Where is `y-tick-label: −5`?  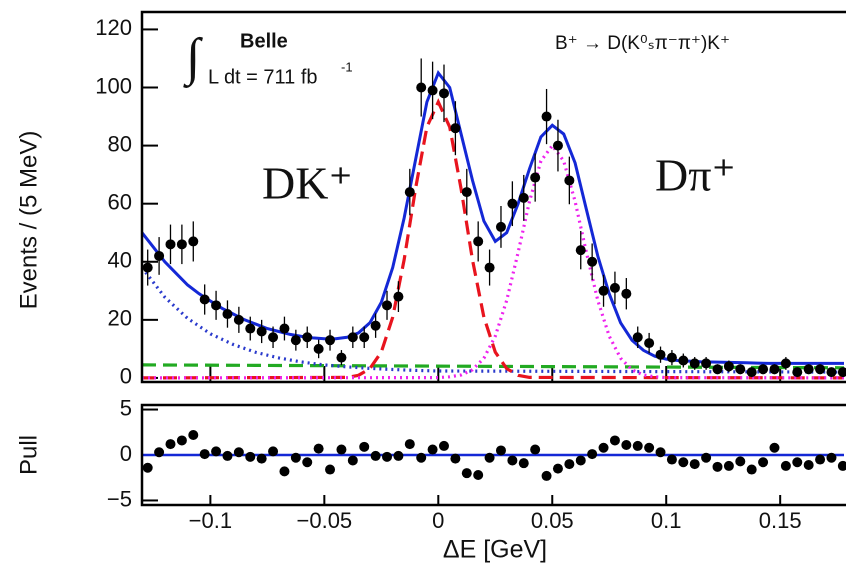 y-tick-label: −5 is located at coordinates (119, 498).